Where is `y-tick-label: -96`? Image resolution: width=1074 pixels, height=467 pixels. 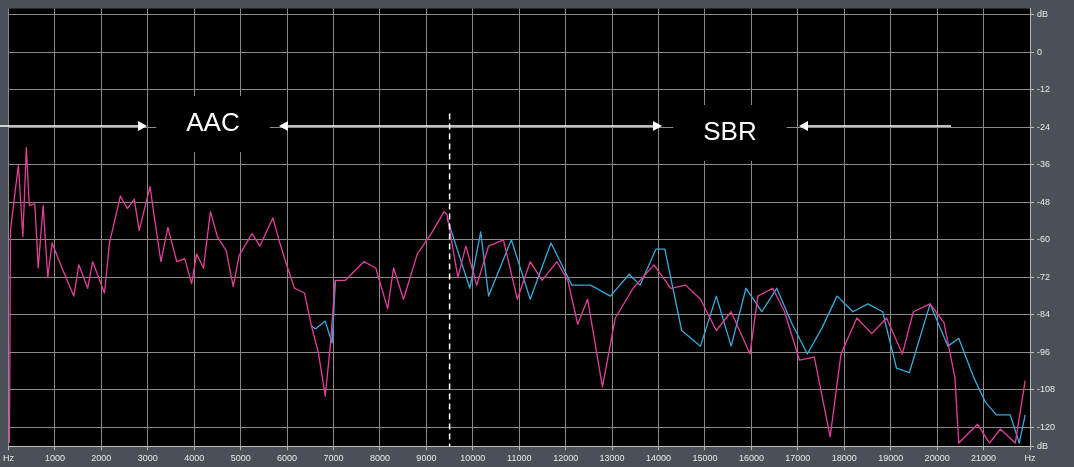 y-tick-label: -96 is located at coordinates (1044, 351).